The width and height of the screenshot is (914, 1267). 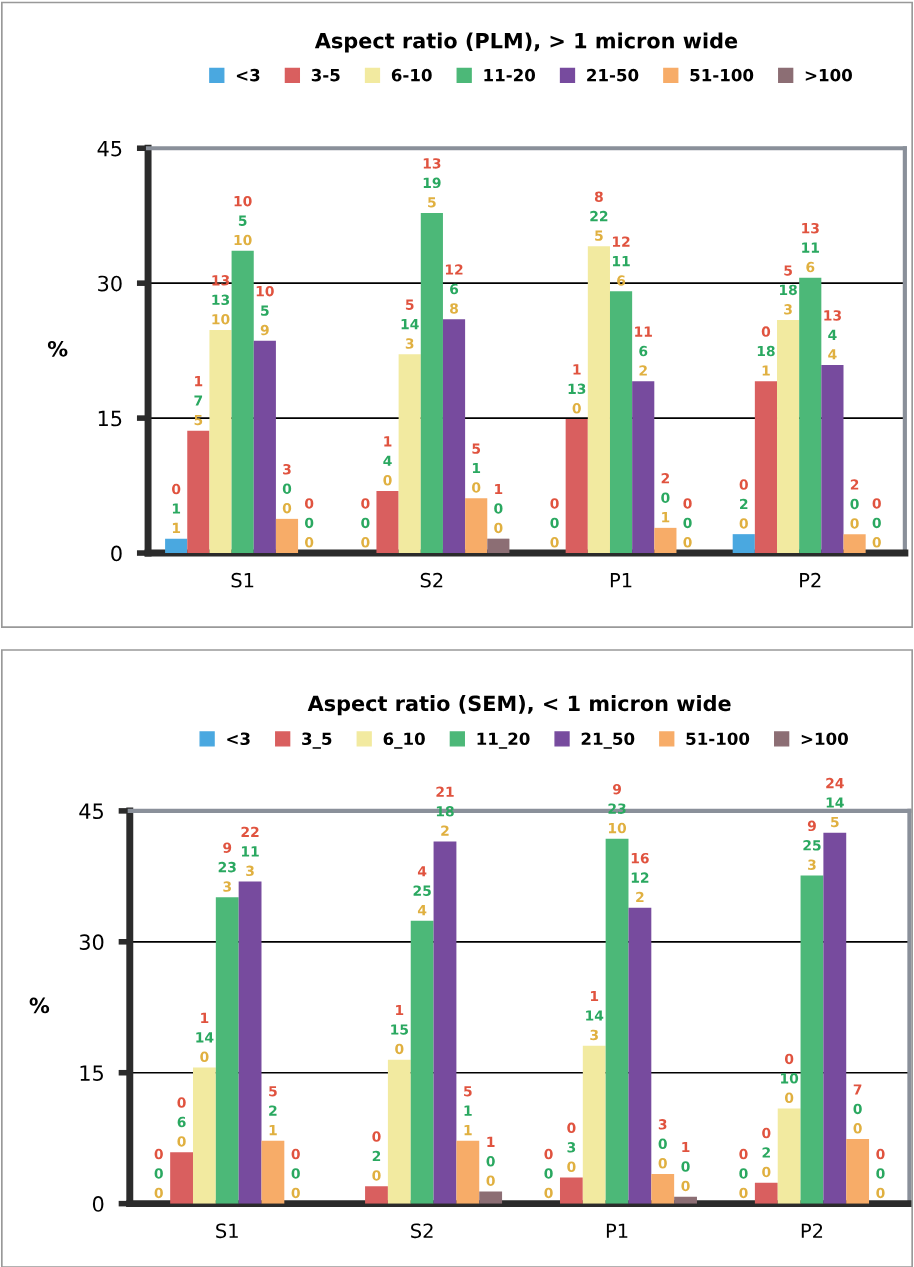 What do you see at coordinates (519, 705) in the screenshot?
I see `chart-title: Aspect ratio (SEM), < 1 micron wide` at bounding box center [519, 705].